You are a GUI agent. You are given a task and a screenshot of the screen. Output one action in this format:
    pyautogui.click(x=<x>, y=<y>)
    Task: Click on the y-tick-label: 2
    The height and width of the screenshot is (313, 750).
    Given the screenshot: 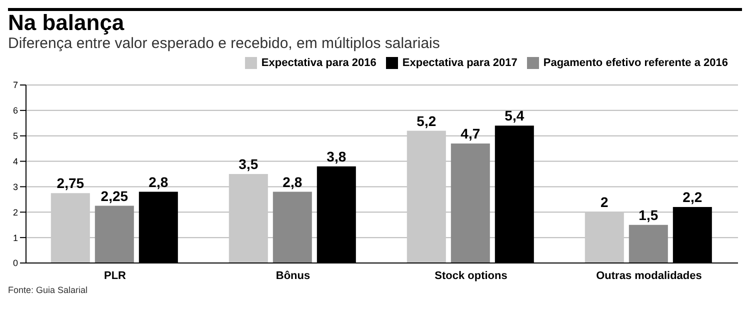 What is the action you would take?
    pyautogui.click(x=15, y=212)
    